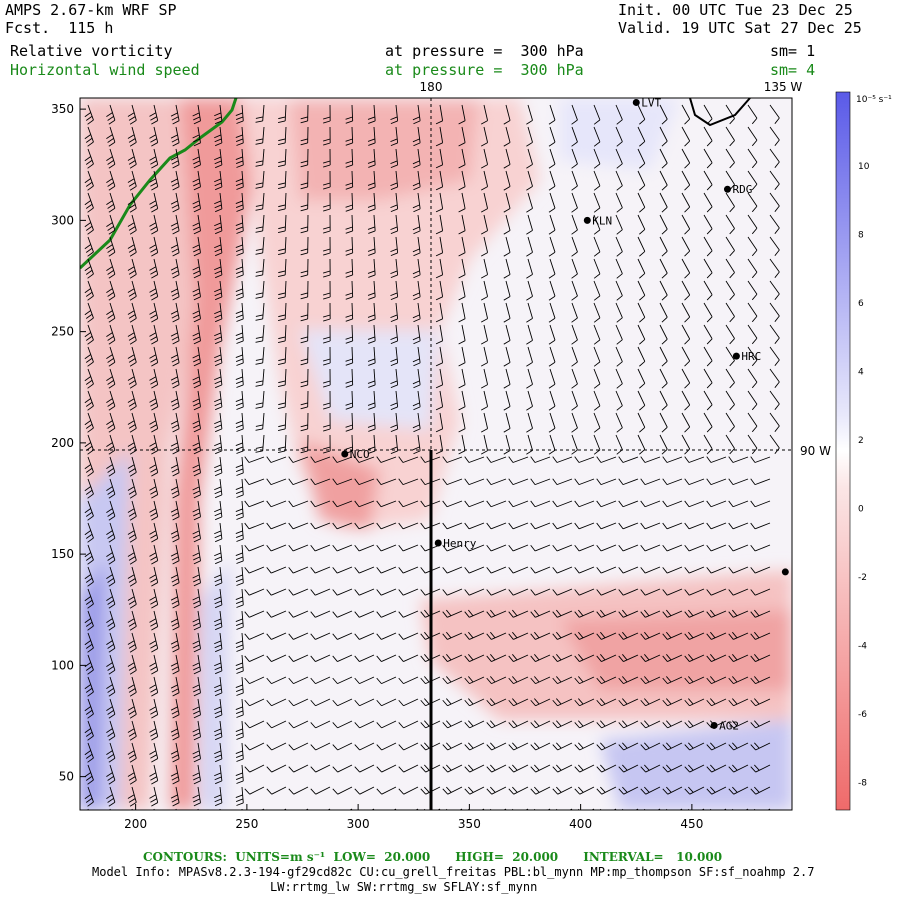 This screenshot has height=900, width=900. Describe the element at coordinates (874, 100) in the screenshot. I see `colorbar-unit: 10⁻⁵ s⁻¹` at that location.